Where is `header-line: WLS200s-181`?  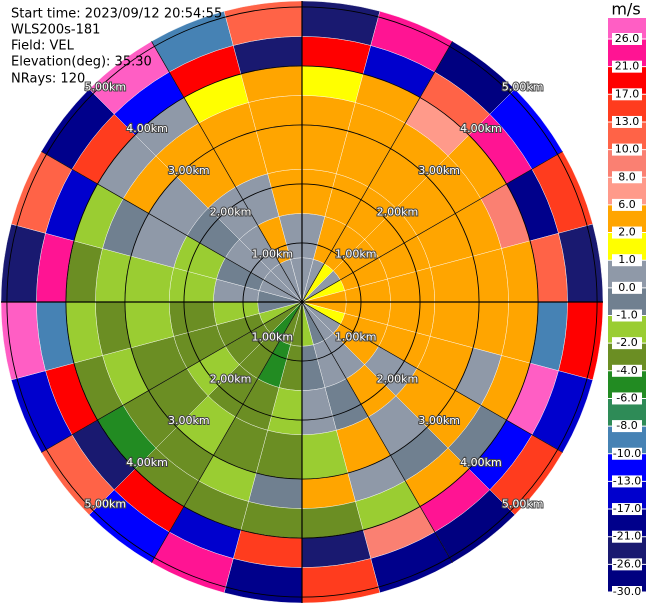
header-line: WLS200s-181 is located at coordinates (55, 30).